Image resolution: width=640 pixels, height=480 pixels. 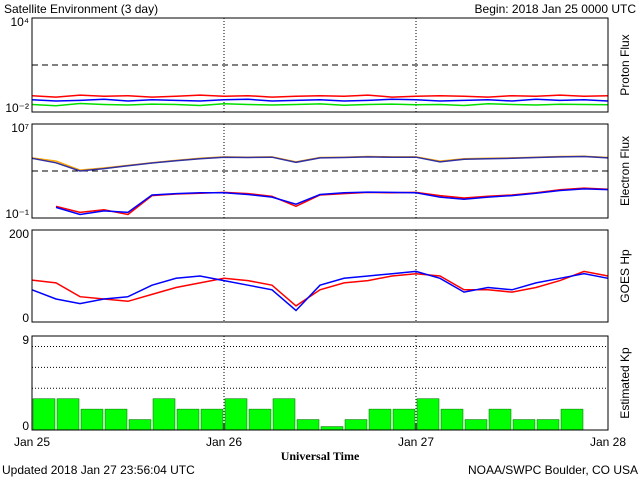 I want to click on source: NOAA/SWPC Boulder, CO USA, so click(x=553, y=470).